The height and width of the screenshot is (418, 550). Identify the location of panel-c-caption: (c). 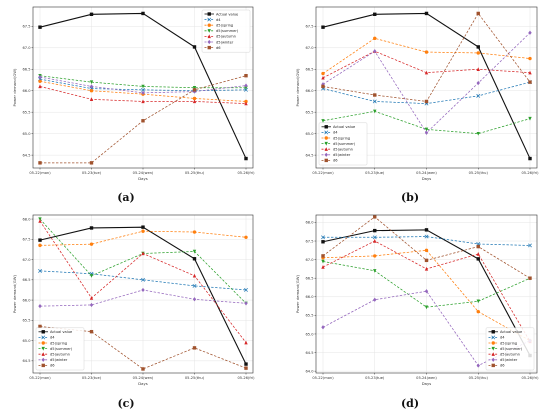
(125, 403).